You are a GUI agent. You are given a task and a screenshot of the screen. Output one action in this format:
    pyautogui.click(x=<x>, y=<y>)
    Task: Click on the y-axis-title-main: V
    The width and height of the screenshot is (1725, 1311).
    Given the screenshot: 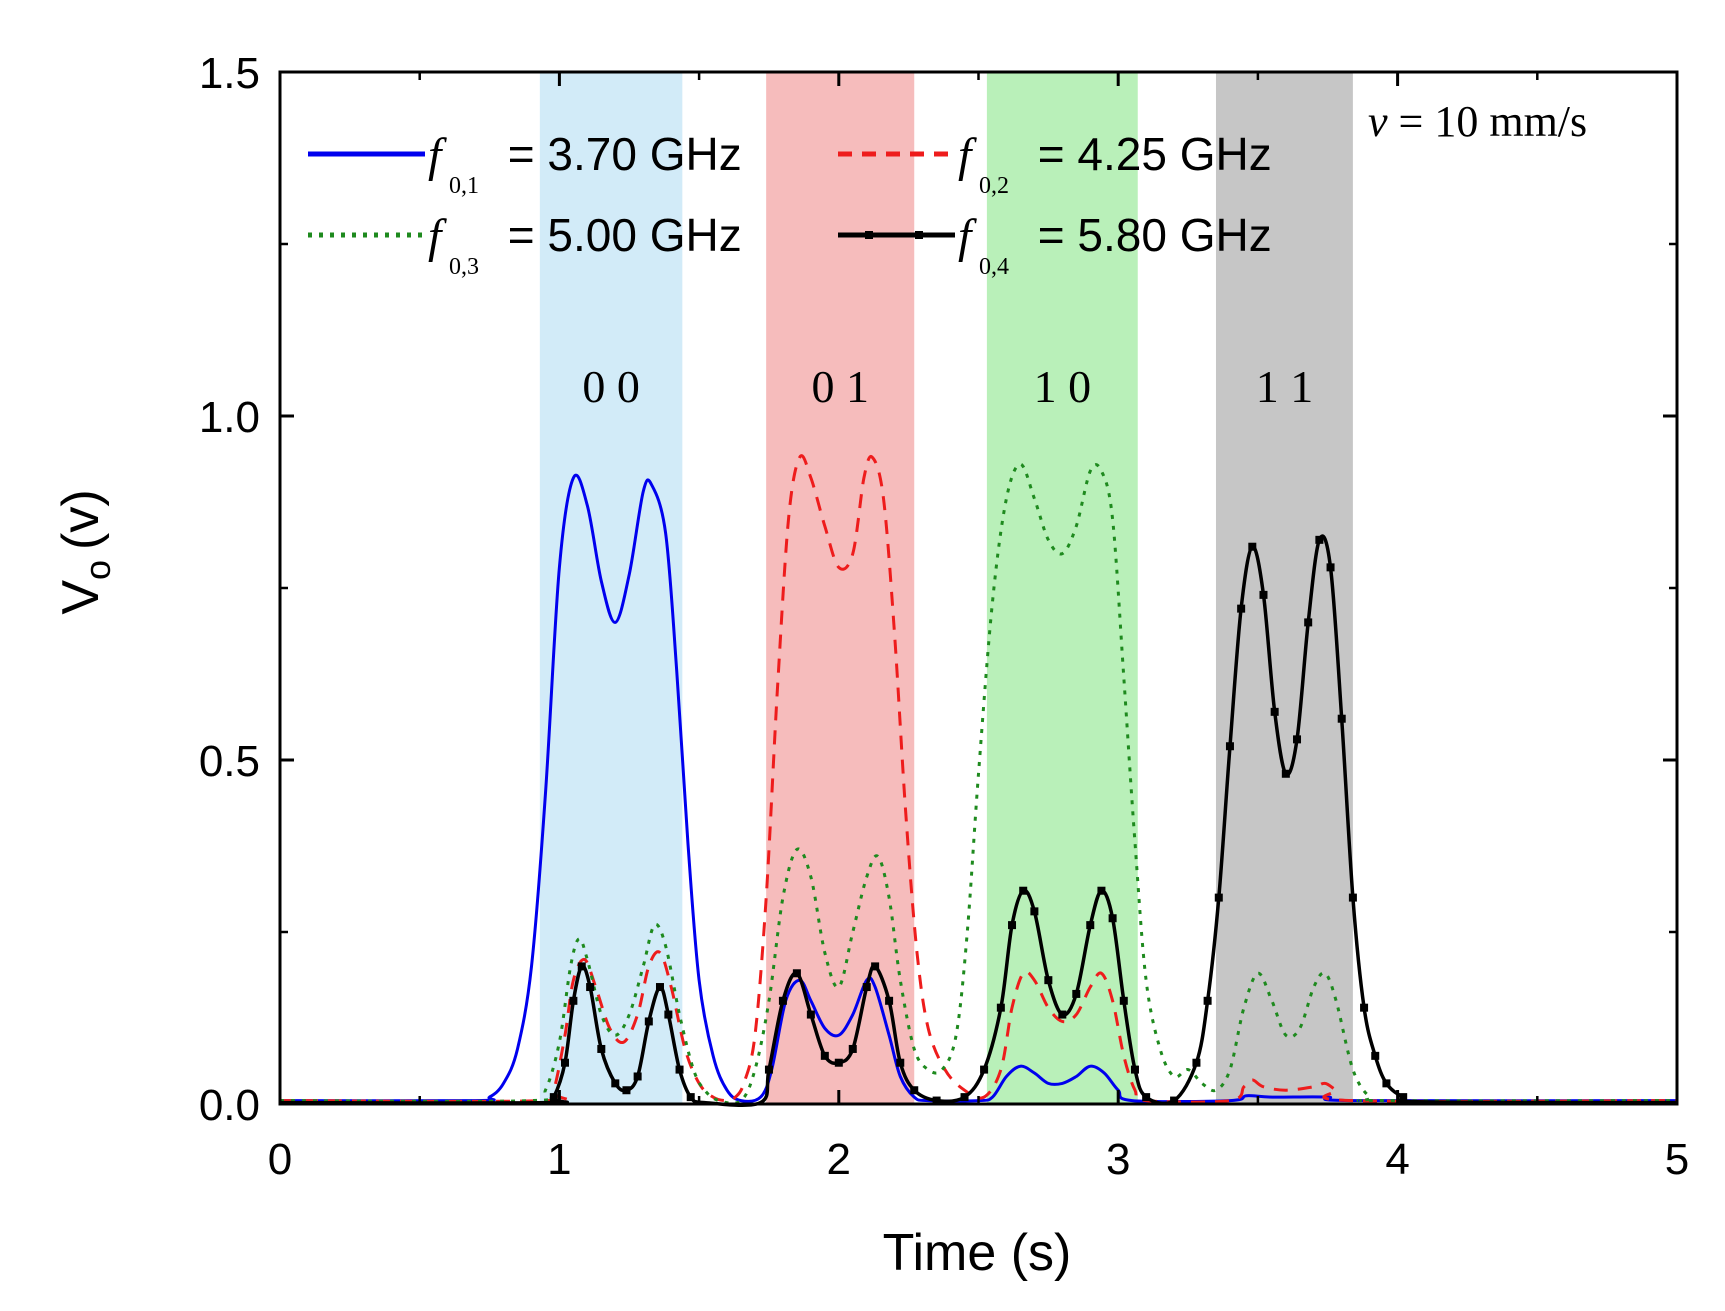 What is the action you would take?
    pyautogui.click(x=81, y=597)
    